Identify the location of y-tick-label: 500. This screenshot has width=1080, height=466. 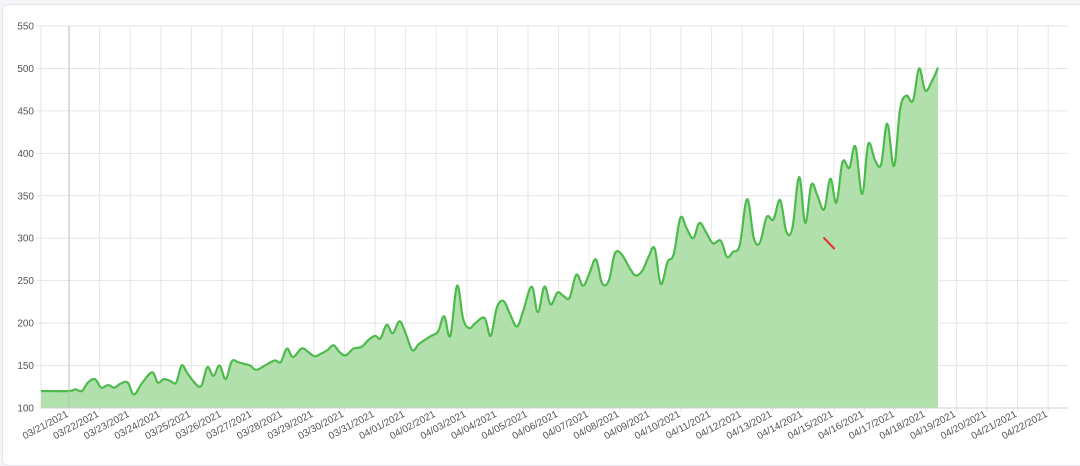
(25, 69).